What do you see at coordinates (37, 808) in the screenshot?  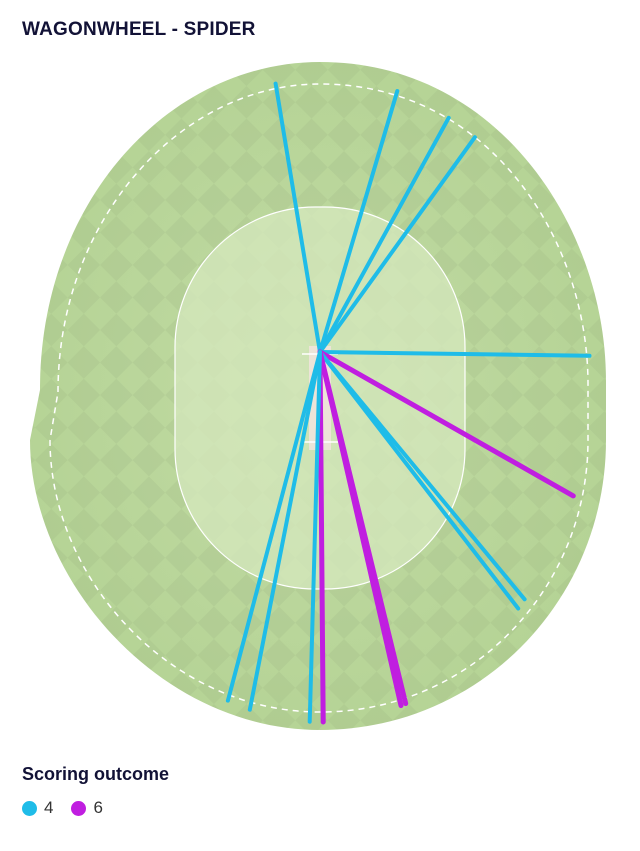 I see `legend-item-4: 4` at bounding box center [37, 808].